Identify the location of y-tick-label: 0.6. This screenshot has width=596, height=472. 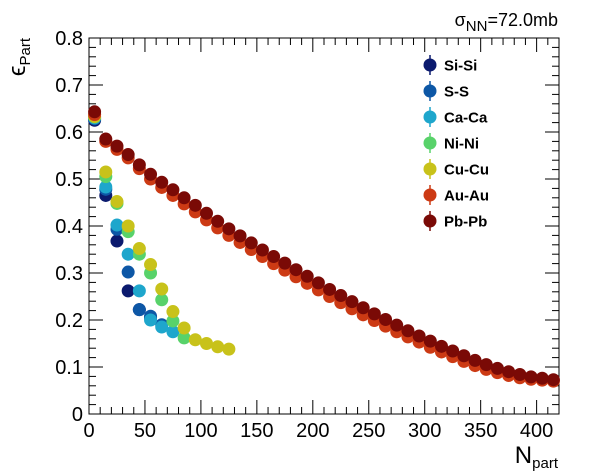
(69, 133).